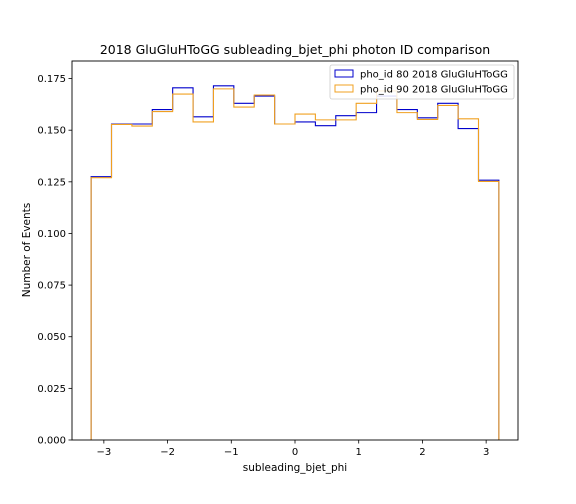 The width and height of the screenshot is (576, 504). What do you see at coordinates (27, 250) in the screenshot?
I see `y-axis-label: Number of Events` at bounding box center [27, 250].